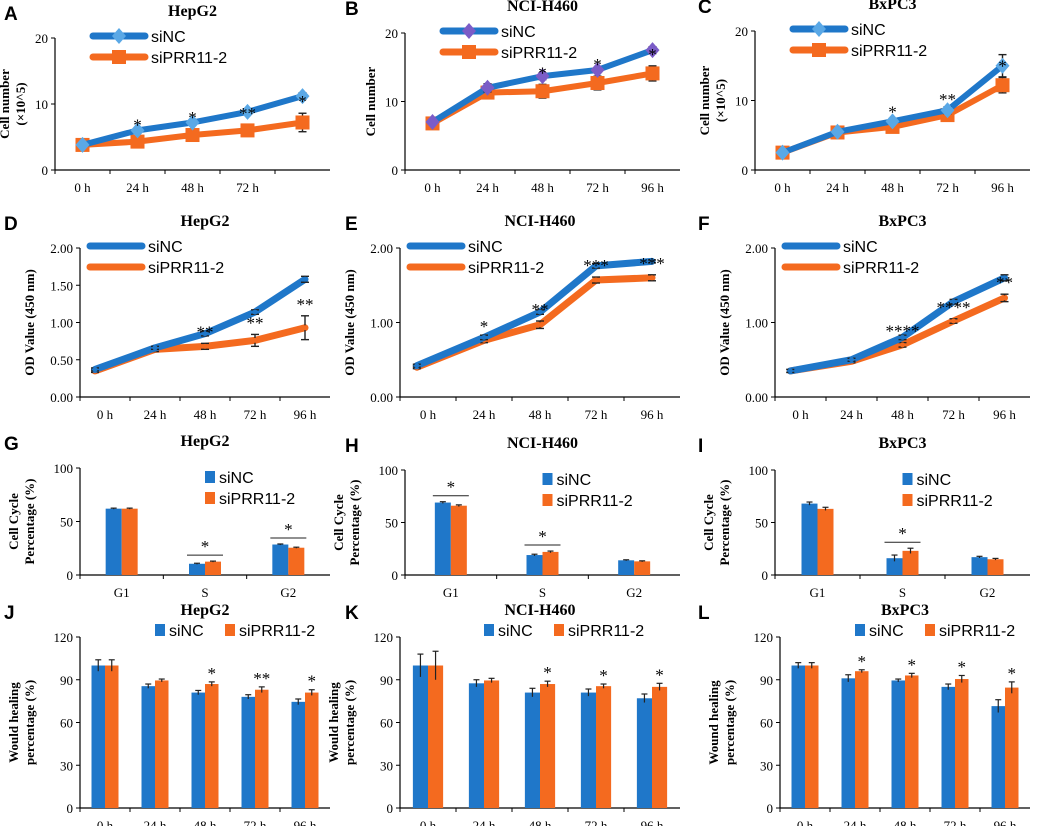  I want to click on y-tick-label: 1.50, so click(61, 285).